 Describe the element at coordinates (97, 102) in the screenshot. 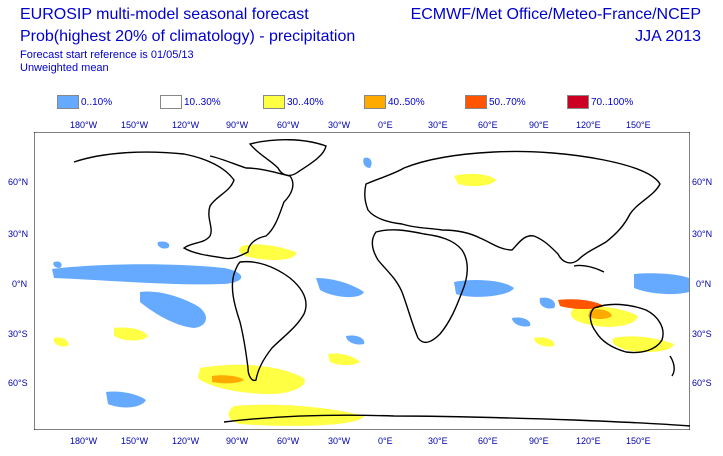

I see `legend-label: 0..10%` at that location.